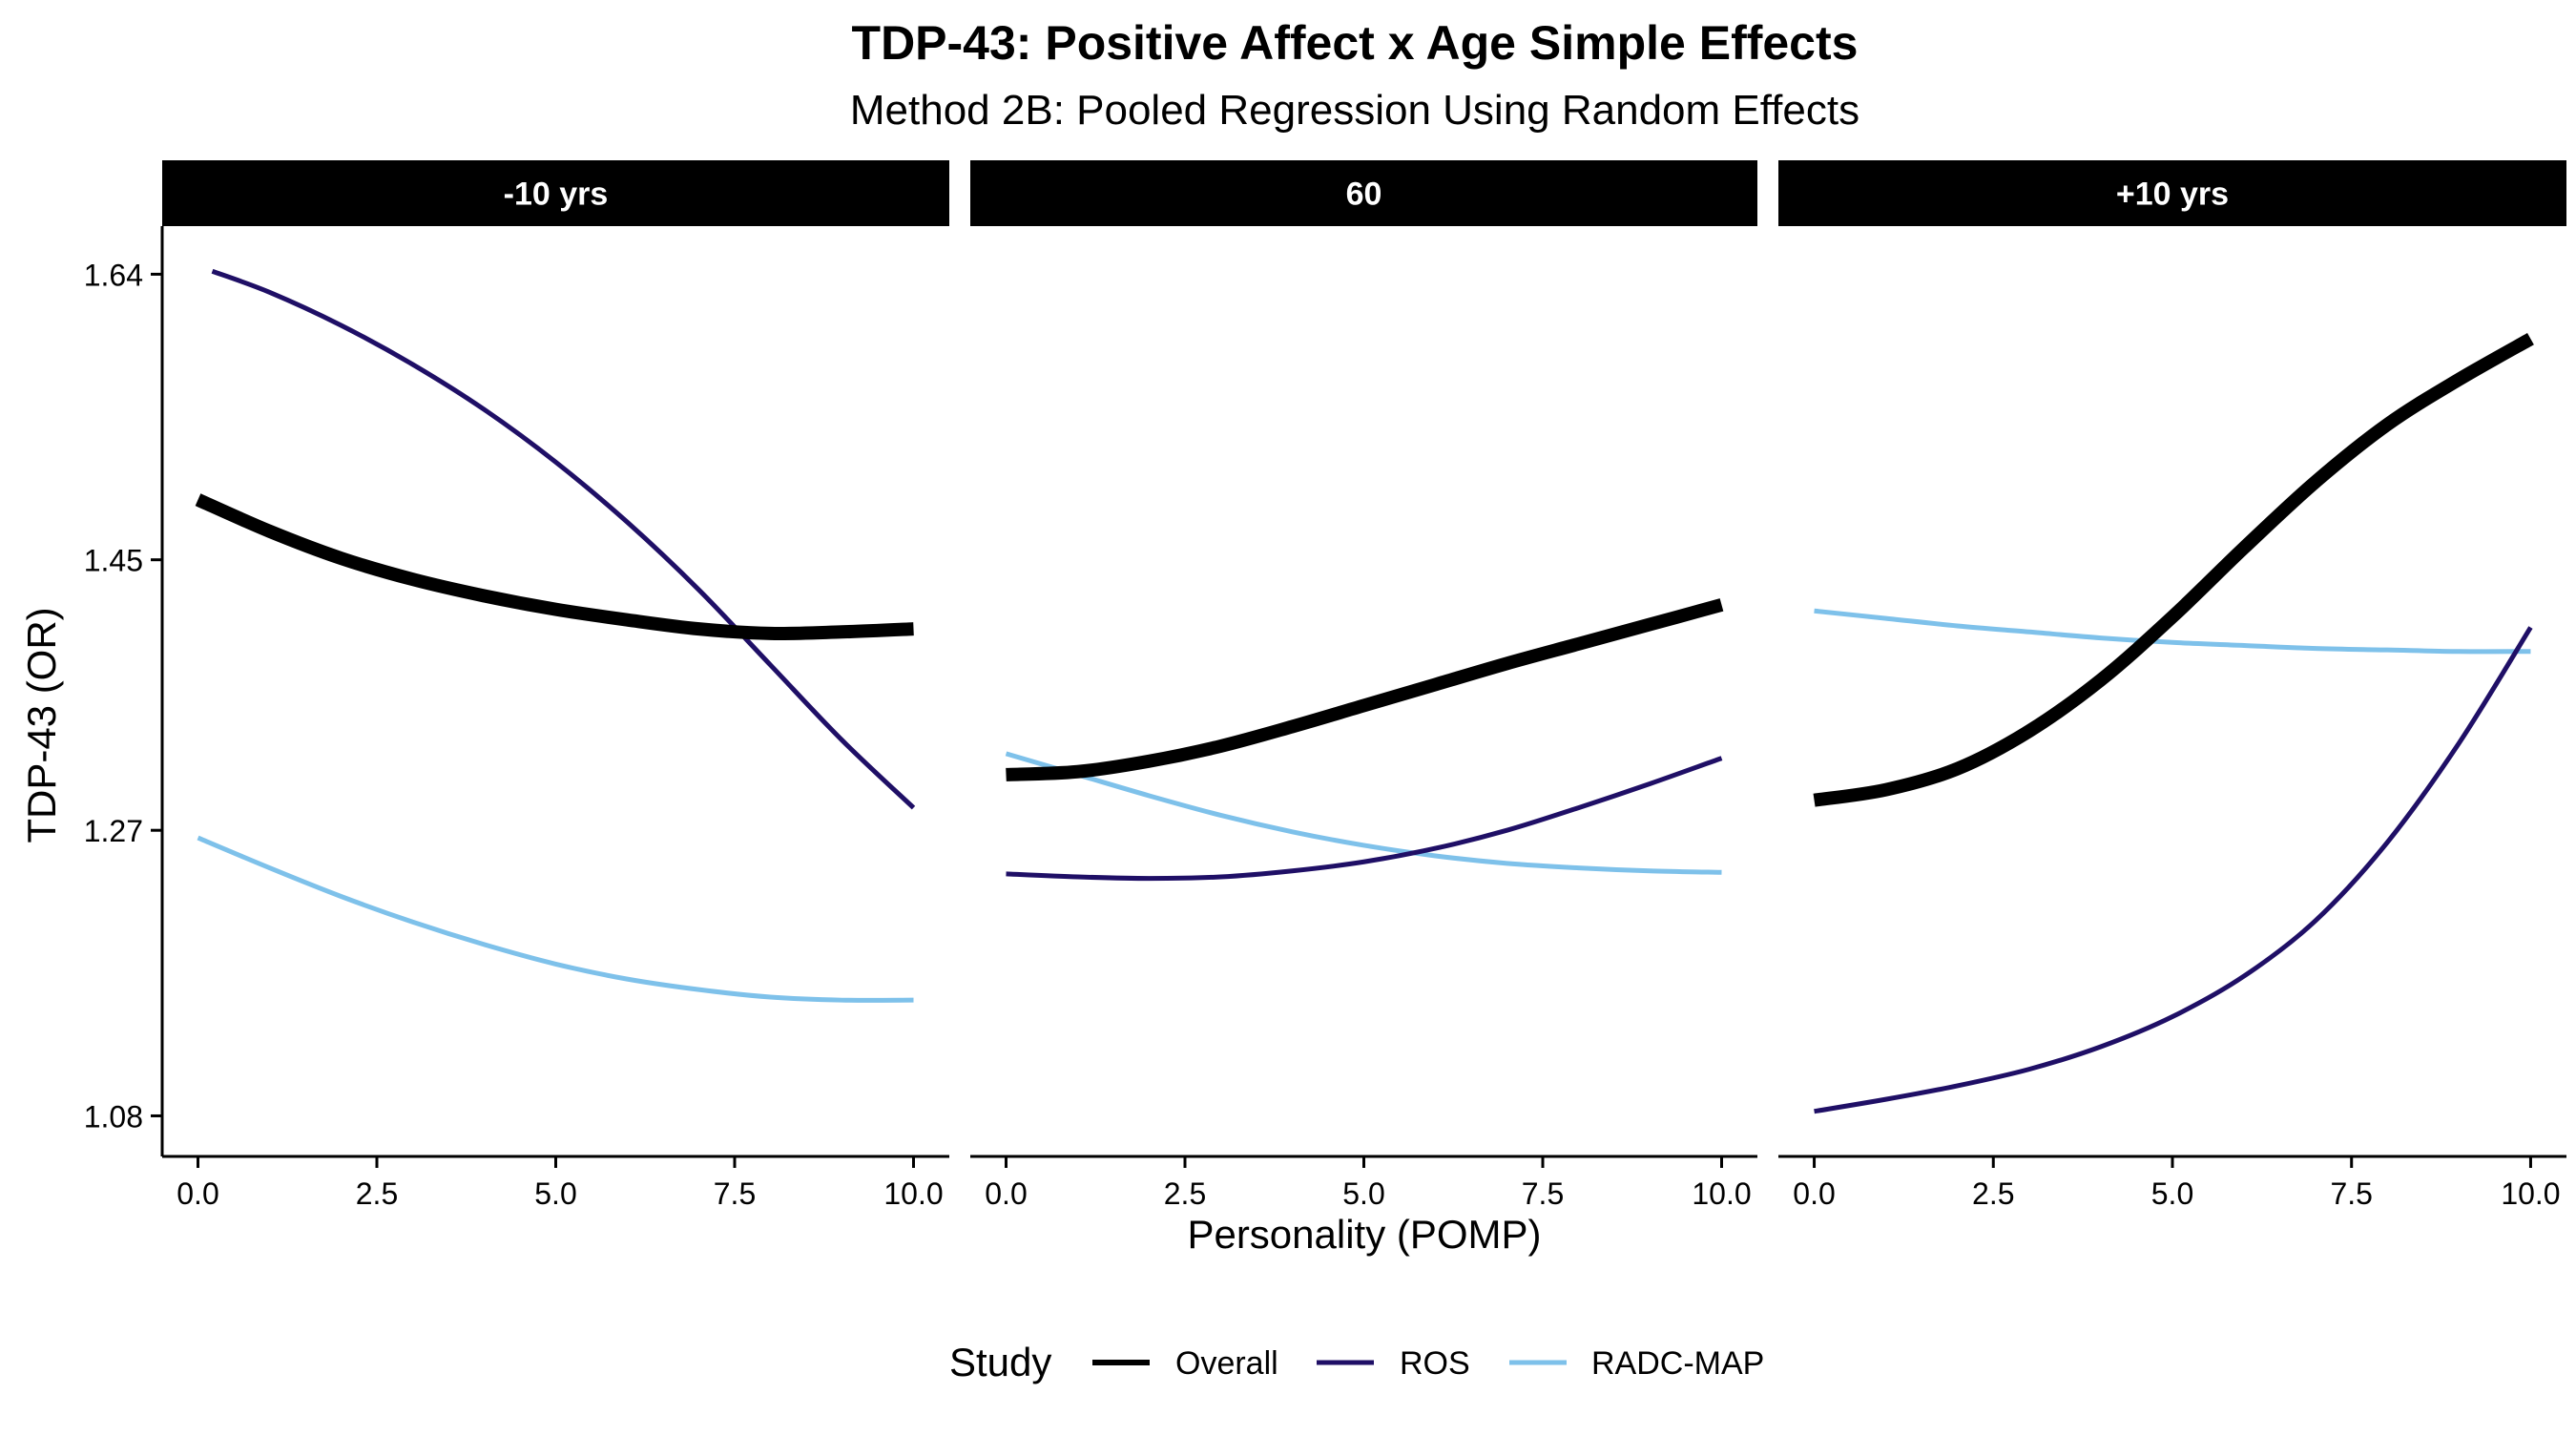 This screenshot has height=1436, width=2576. Describe the element at coordinates (113, 1116) in the screenshot. I see `y-tick-label: 1.08` at that location.